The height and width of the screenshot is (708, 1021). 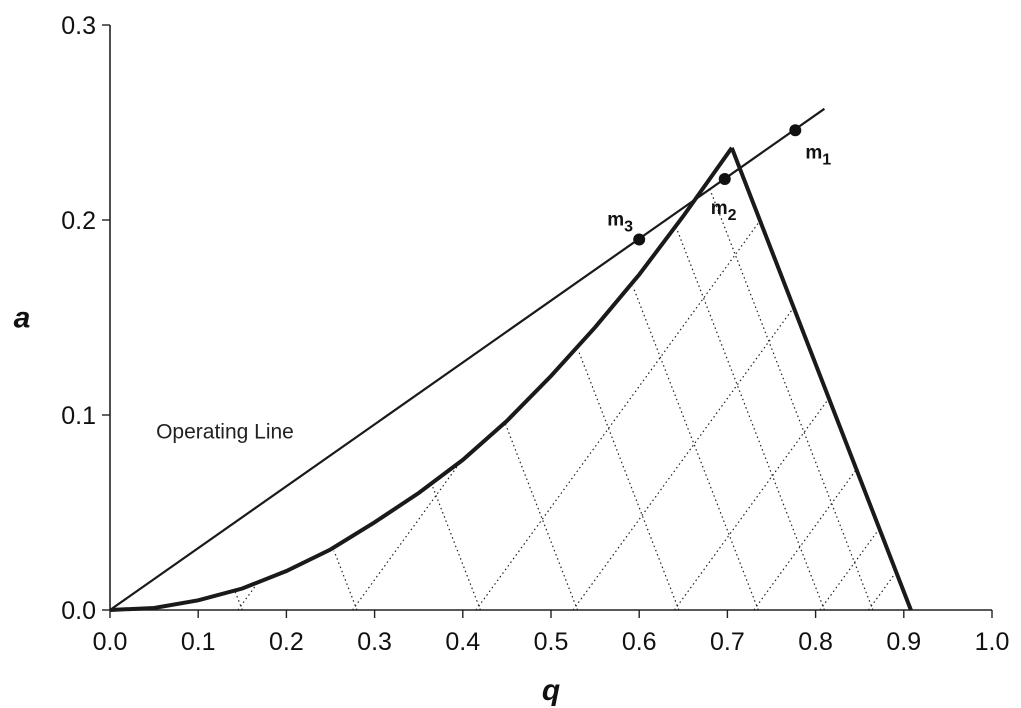 What do you see at coordinates (724, 211) in the screenshot?
I see `point-label: m2` at bounding box center [724, 211].